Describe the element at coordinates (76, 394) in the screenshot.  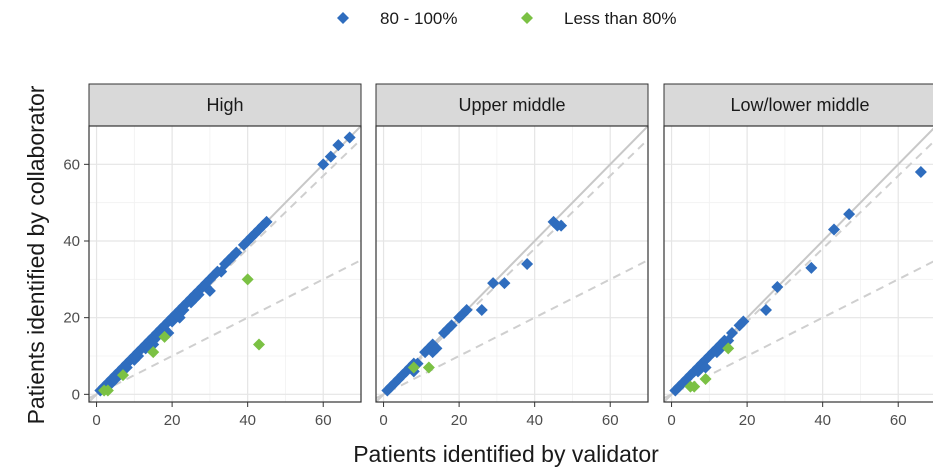
I see `y-tick-label: 0` at that location.